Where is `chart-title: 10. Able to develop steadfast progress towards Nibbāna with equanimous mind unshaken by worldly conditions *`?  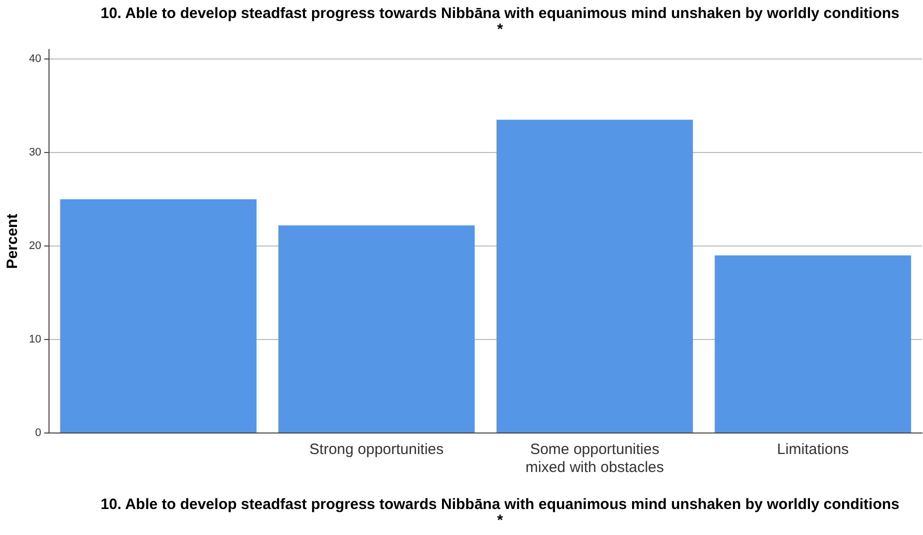 chart-title: 10. Able to develop steadfast progress towards Nibbāna with equanimous mind unshaken by worldly conditions * is located at coordinates (500, 21).